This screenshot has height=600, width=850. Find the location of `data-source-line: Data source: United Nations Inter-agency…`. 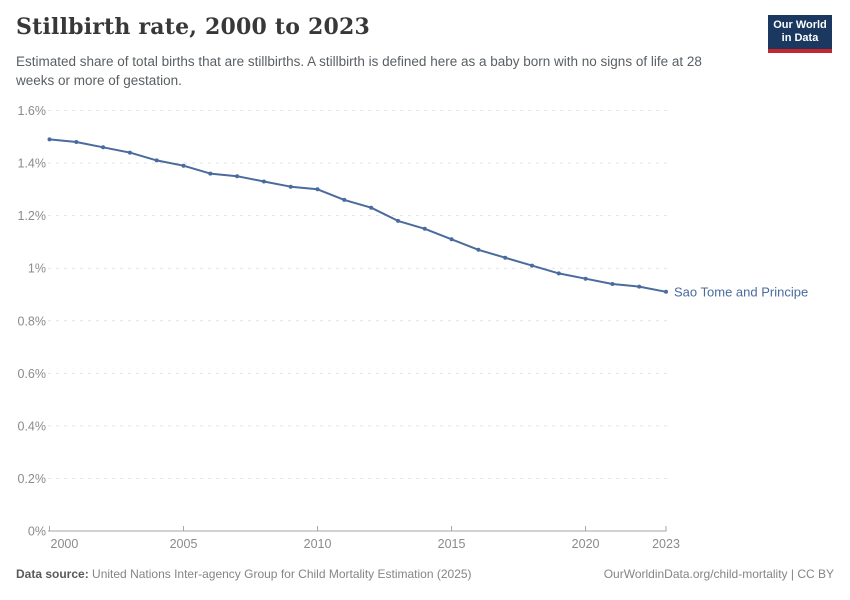

data-source-line: Data source: United Nations Inter-agency… is located at coordinates (244, 574).